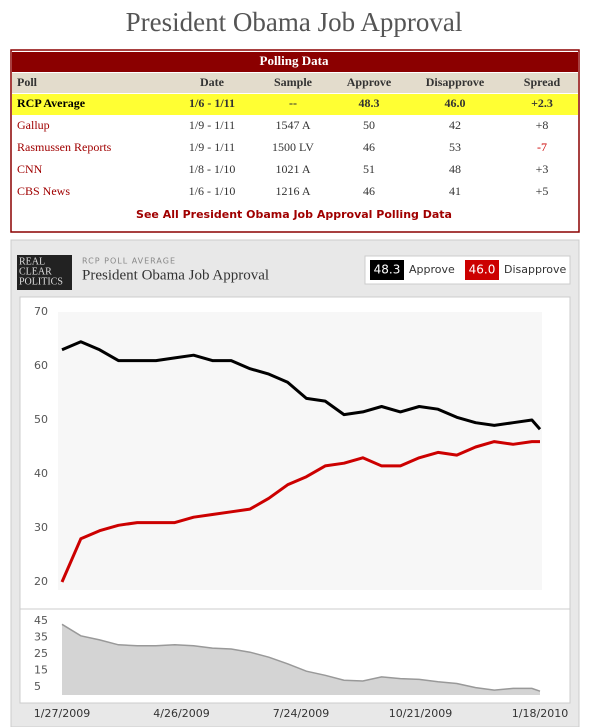  What do you see at coordinates (212, 191) in the screenshot?
I see `table-cell: 1/6 - 1/10` at bounding box center [212, 191].